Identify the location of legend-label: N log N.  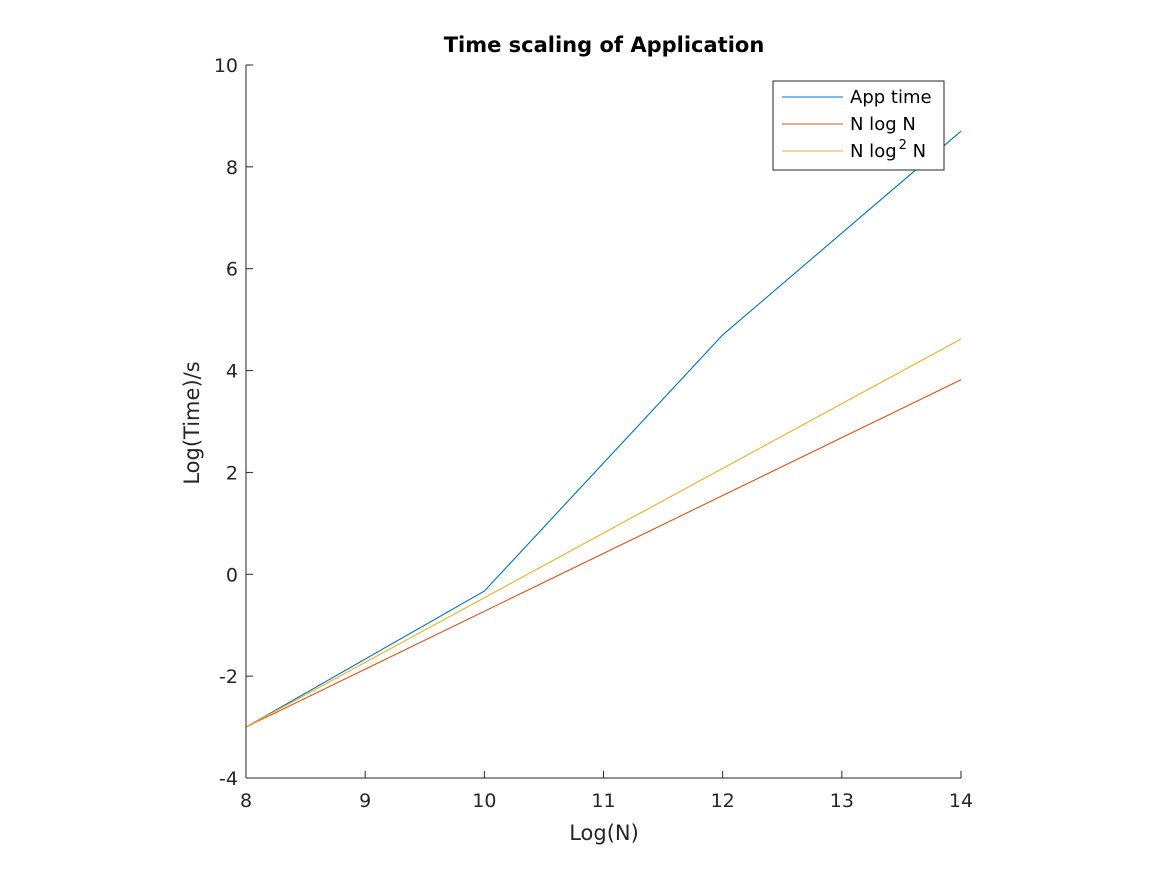
(883, 124).